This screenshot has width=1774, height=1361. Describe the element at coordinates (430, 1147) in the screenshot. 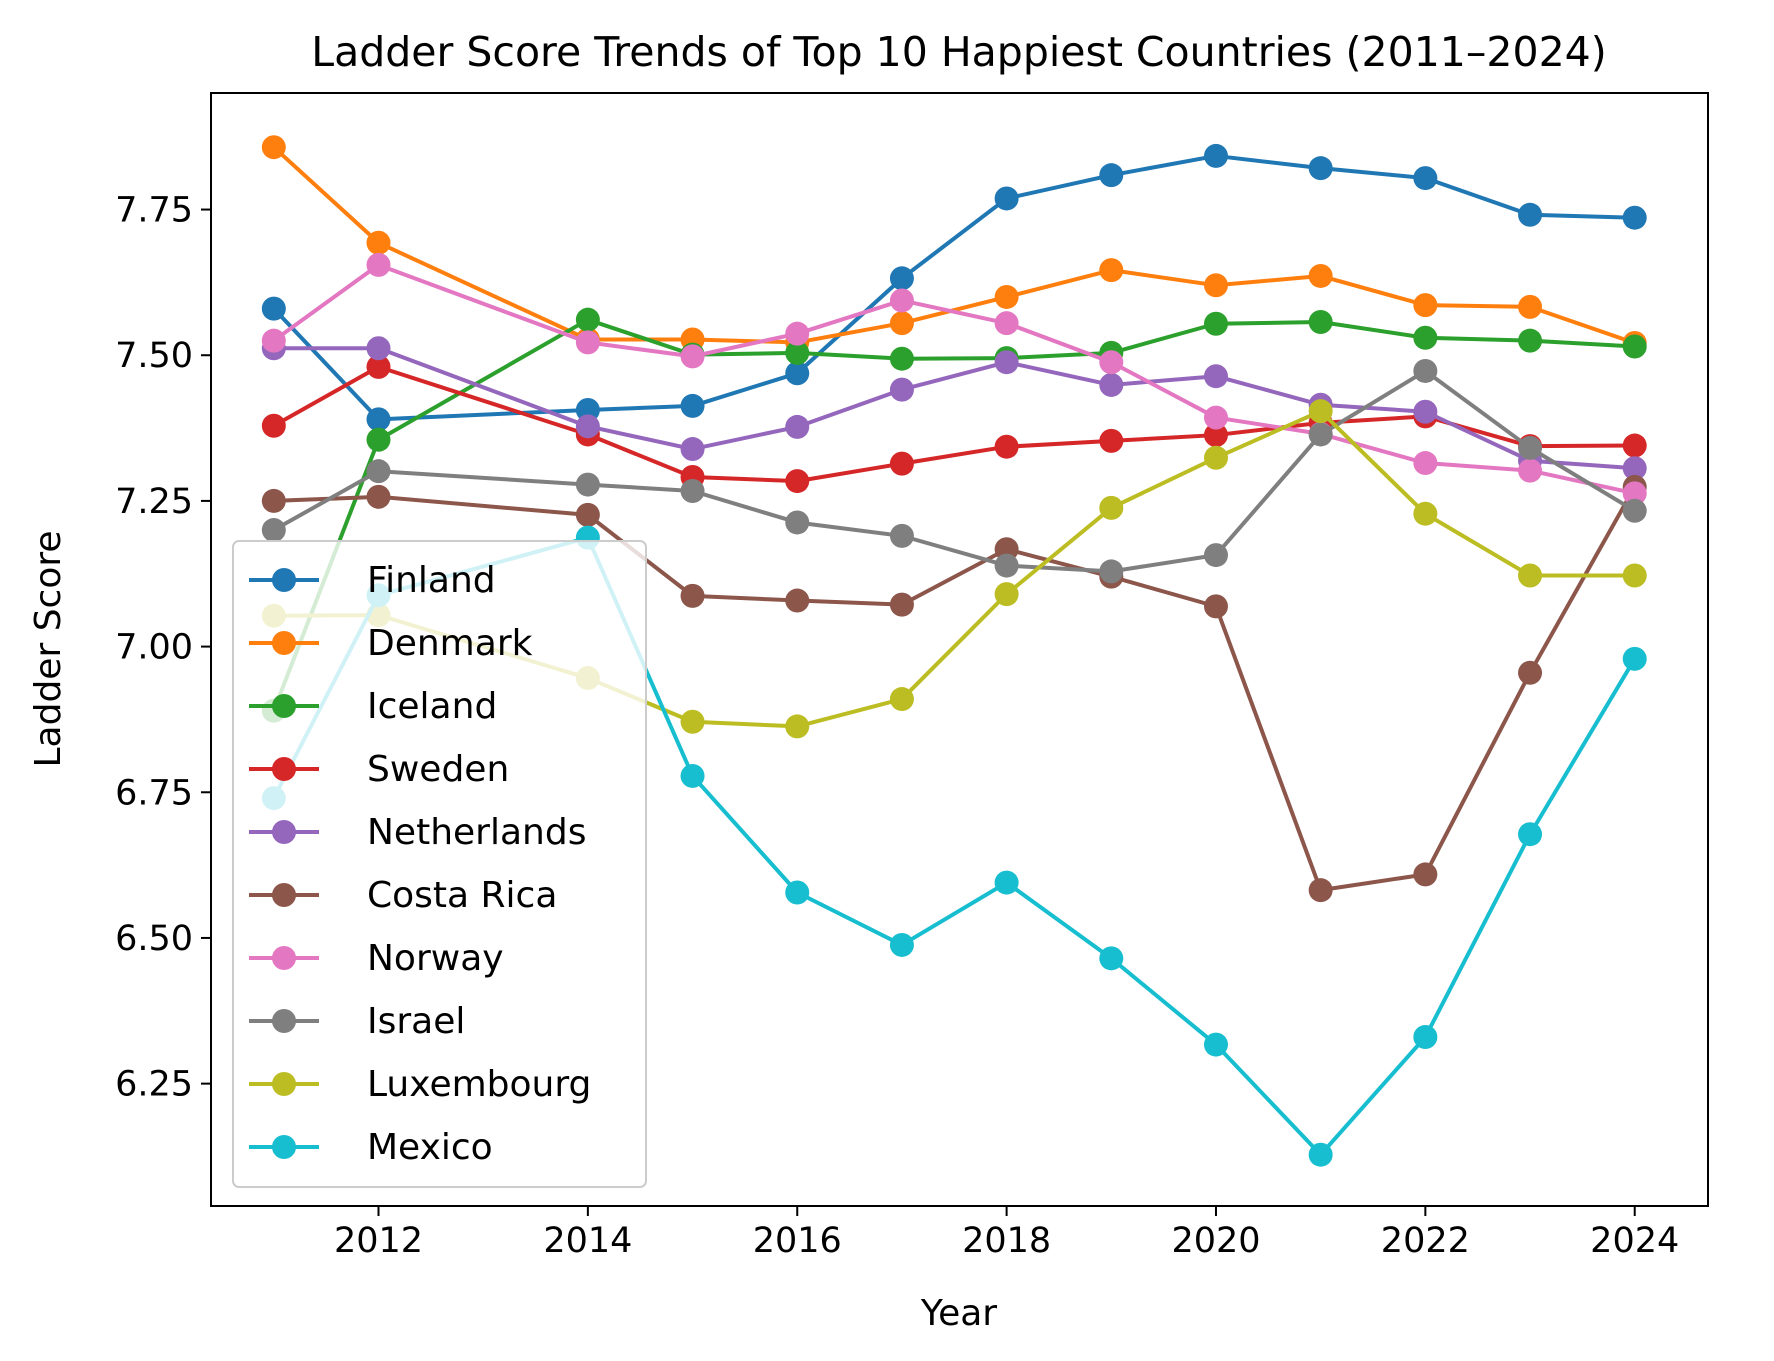

I see `legend-label: Mexico` at that location.